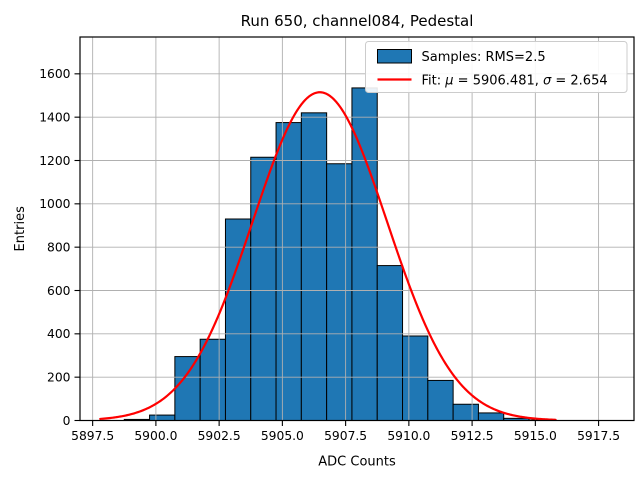 The image size is (640, 480). Describe the element at coordinates (20, 229) in the screenshot. I see `y-axis-label: Entries` at that location.